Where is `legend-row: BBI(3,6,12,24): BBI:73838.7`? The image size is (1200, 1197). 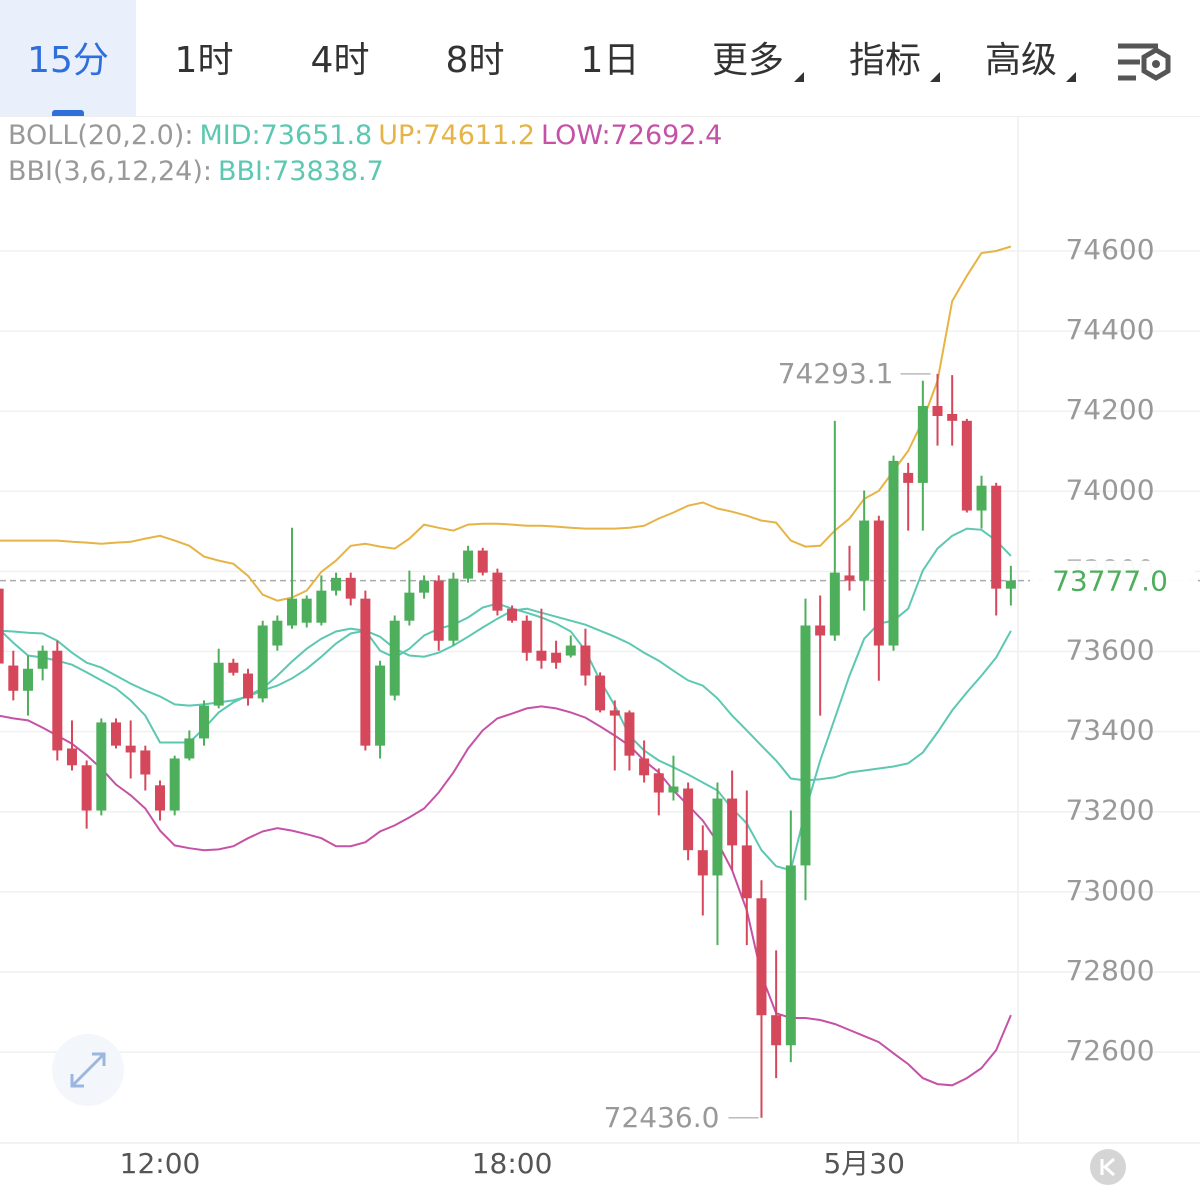 legend-row: BBI(3,6,12,24): BBI:73838.7 is located at coordinates (368, 172).